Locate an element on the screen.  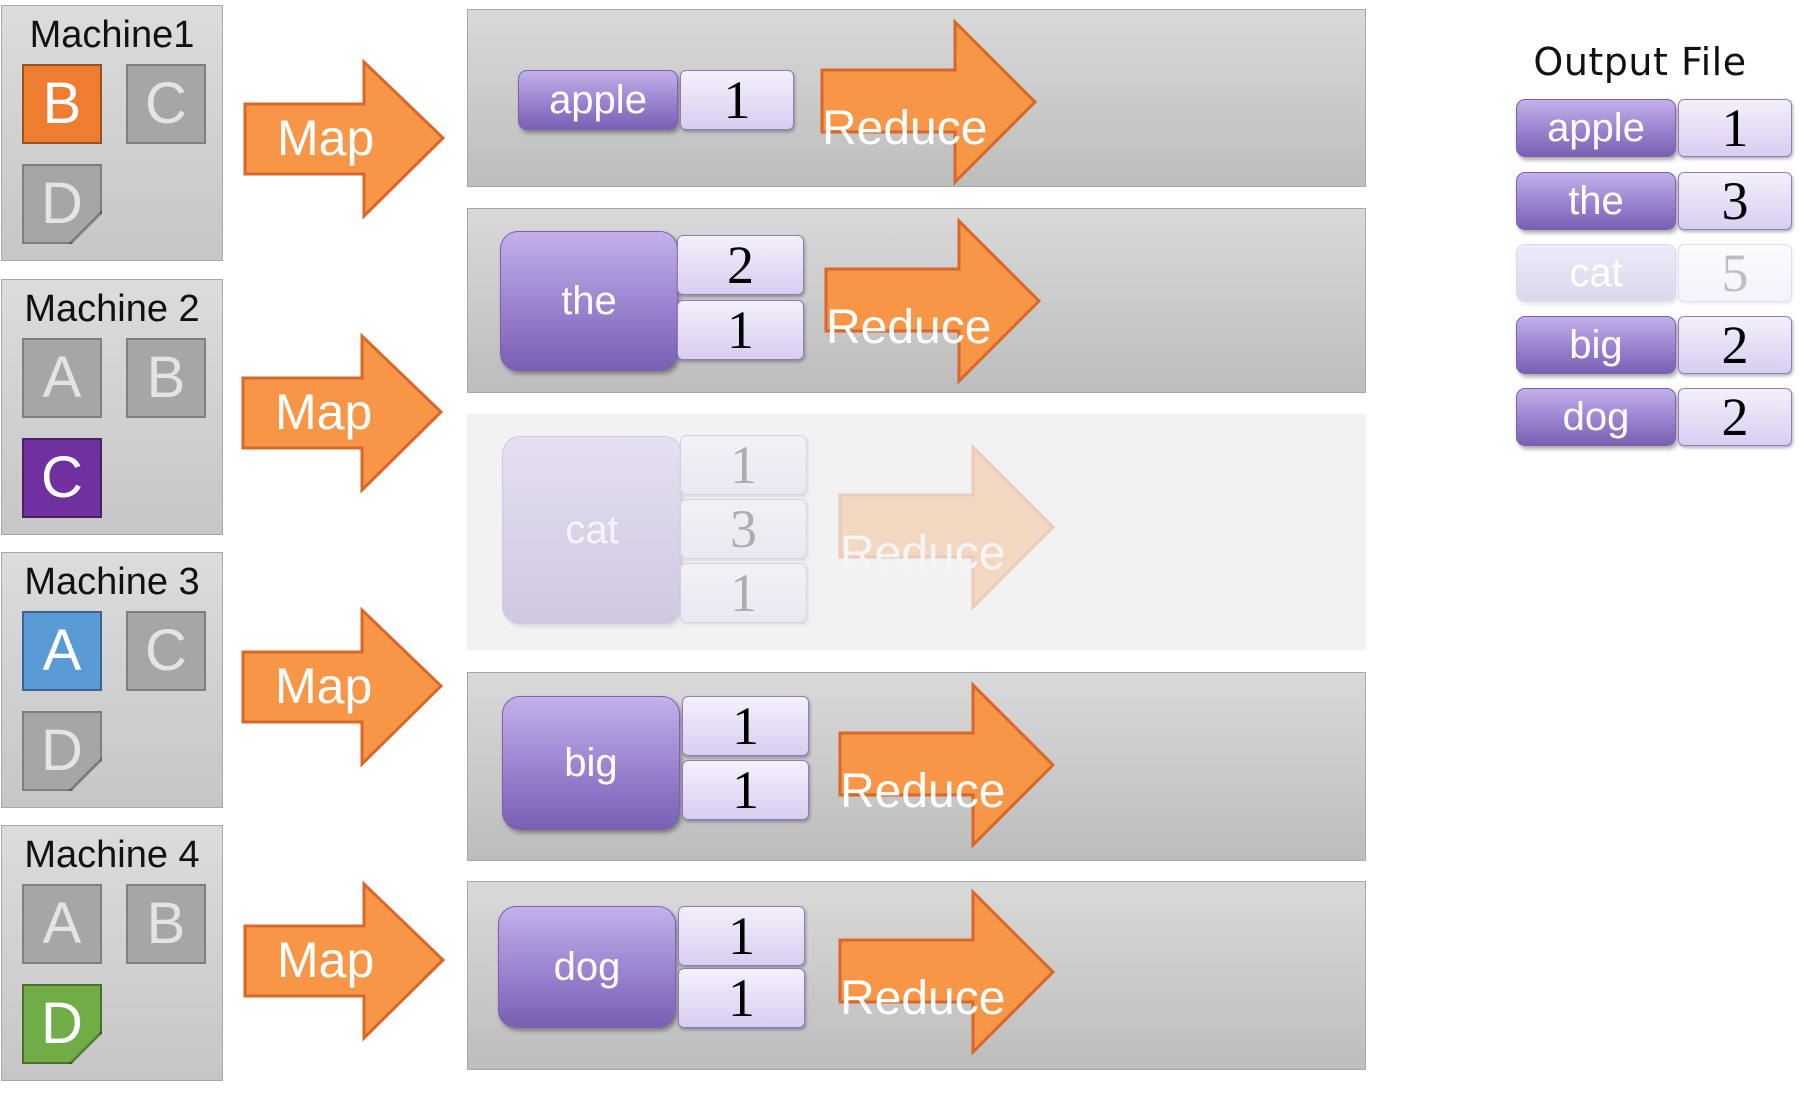
reduce-panel-dog: dog 1 1 Reduce is located at coordinates (916, 975).